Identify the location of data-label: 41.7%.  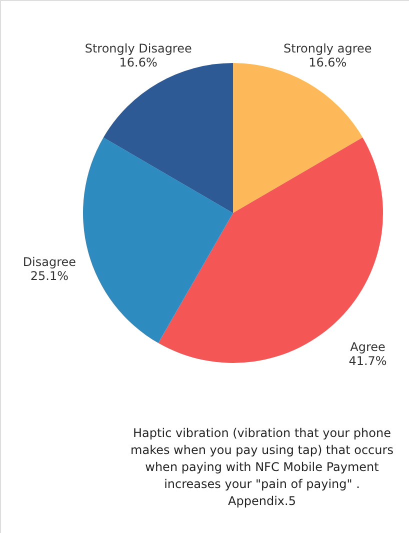
(367, 361).